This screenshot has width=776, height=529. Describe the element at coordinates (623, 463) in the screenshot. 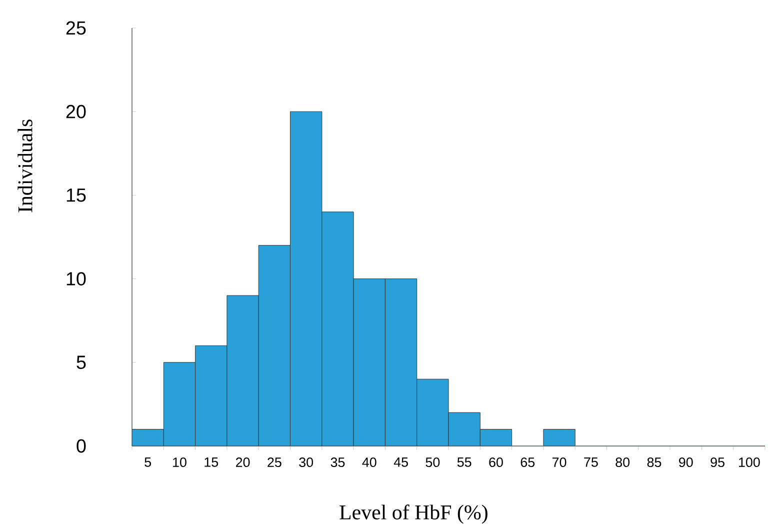

I see `x-tick-label: 80` at that location.